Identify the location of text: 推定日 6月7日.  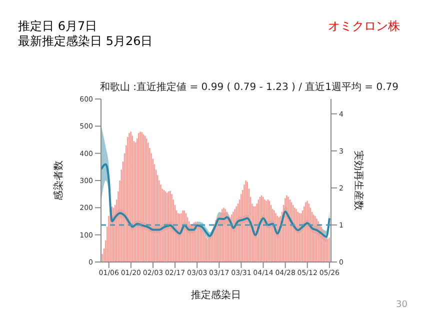
(58, 26).